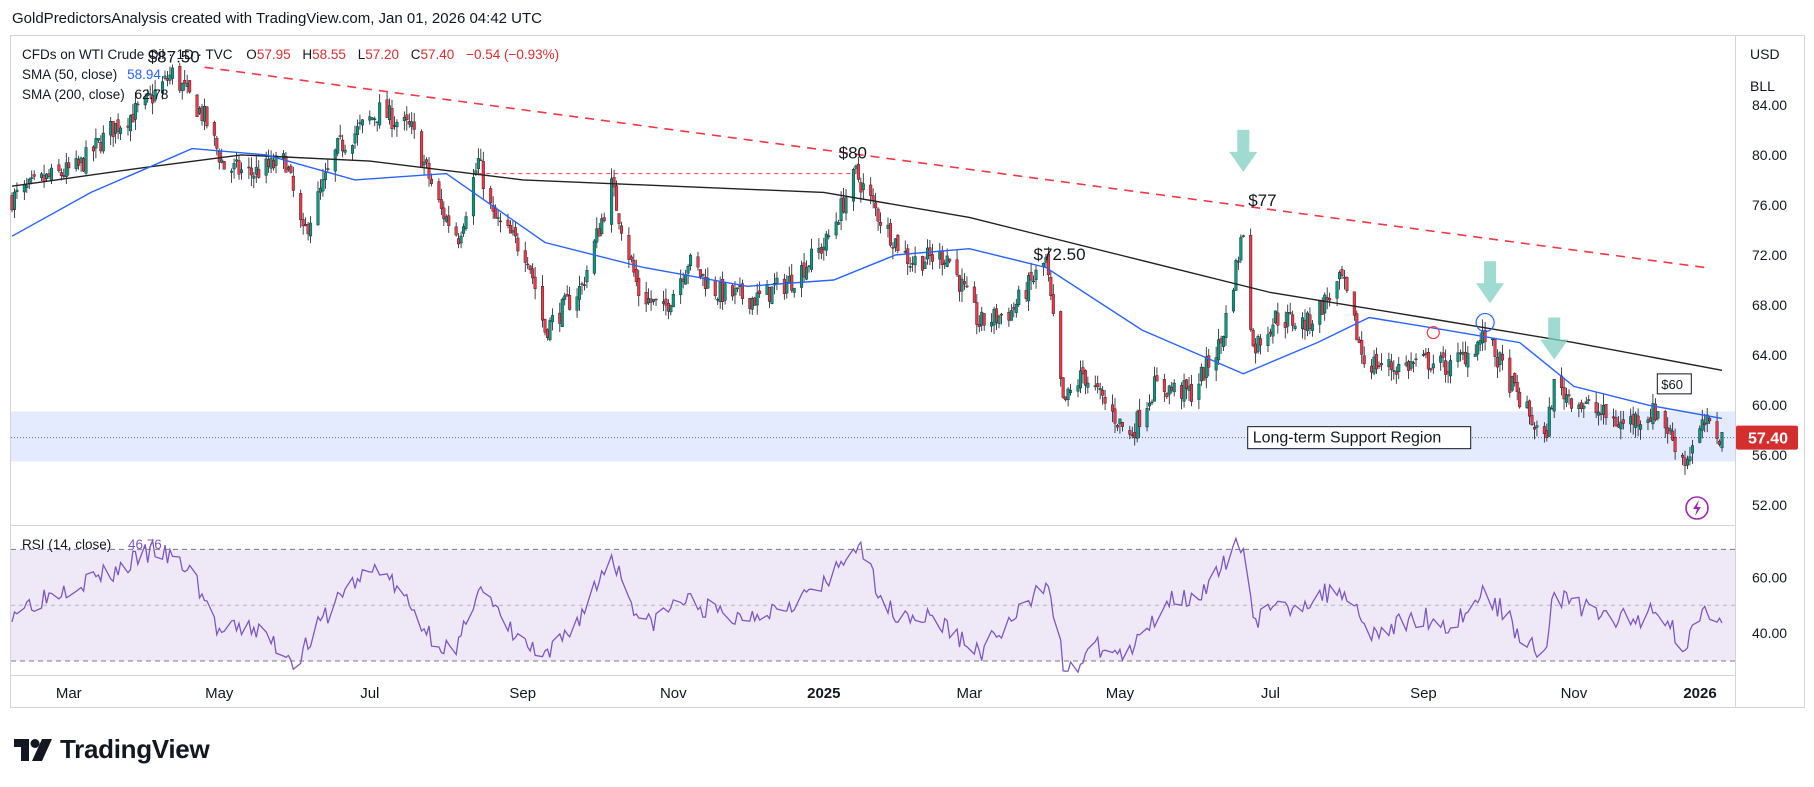 This screenshot has height=787, width=1814. I want to click on support-region-label: Long-term Support Region, so click(1359, 438).